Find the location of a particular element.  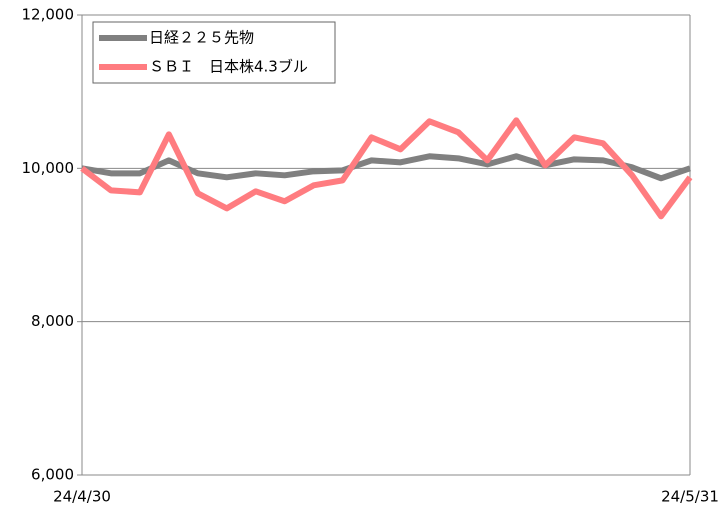

series-line is located at coordinates (386, 167).